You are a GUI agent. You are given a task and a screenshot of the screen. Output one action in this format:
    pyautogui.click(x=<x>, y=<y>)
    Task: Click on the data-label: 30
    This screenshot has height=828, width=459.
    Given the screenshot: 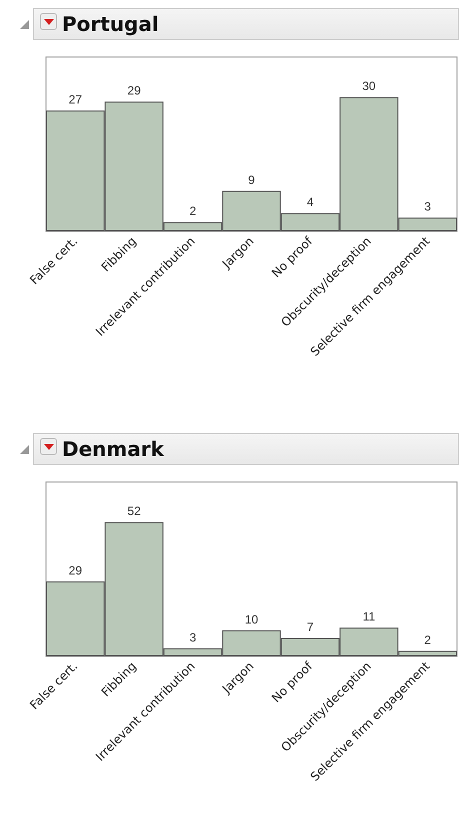 What is the action you would take?
    pyautogui.click(x=369, y=86)
    